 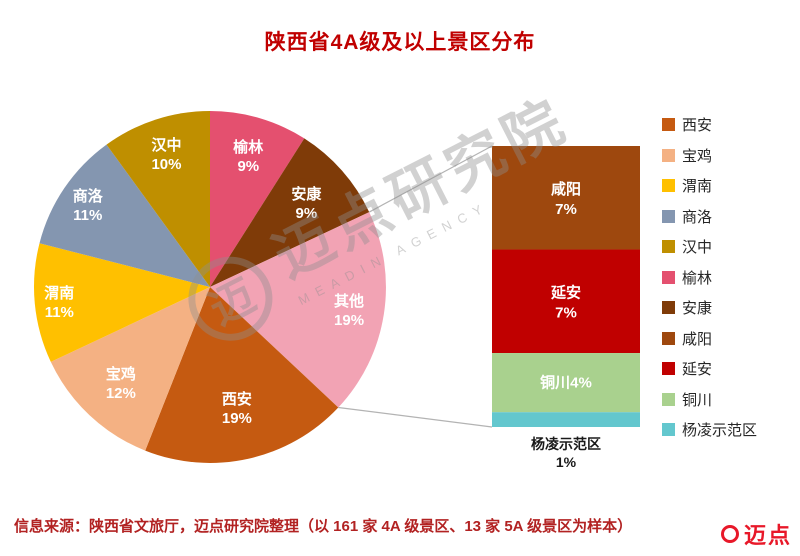 What do you see at coordinates (400, 42) in the screenshot?
I see `chart-title: 陕西省4A级及以上景区分布` at bounding box center [400, 42].